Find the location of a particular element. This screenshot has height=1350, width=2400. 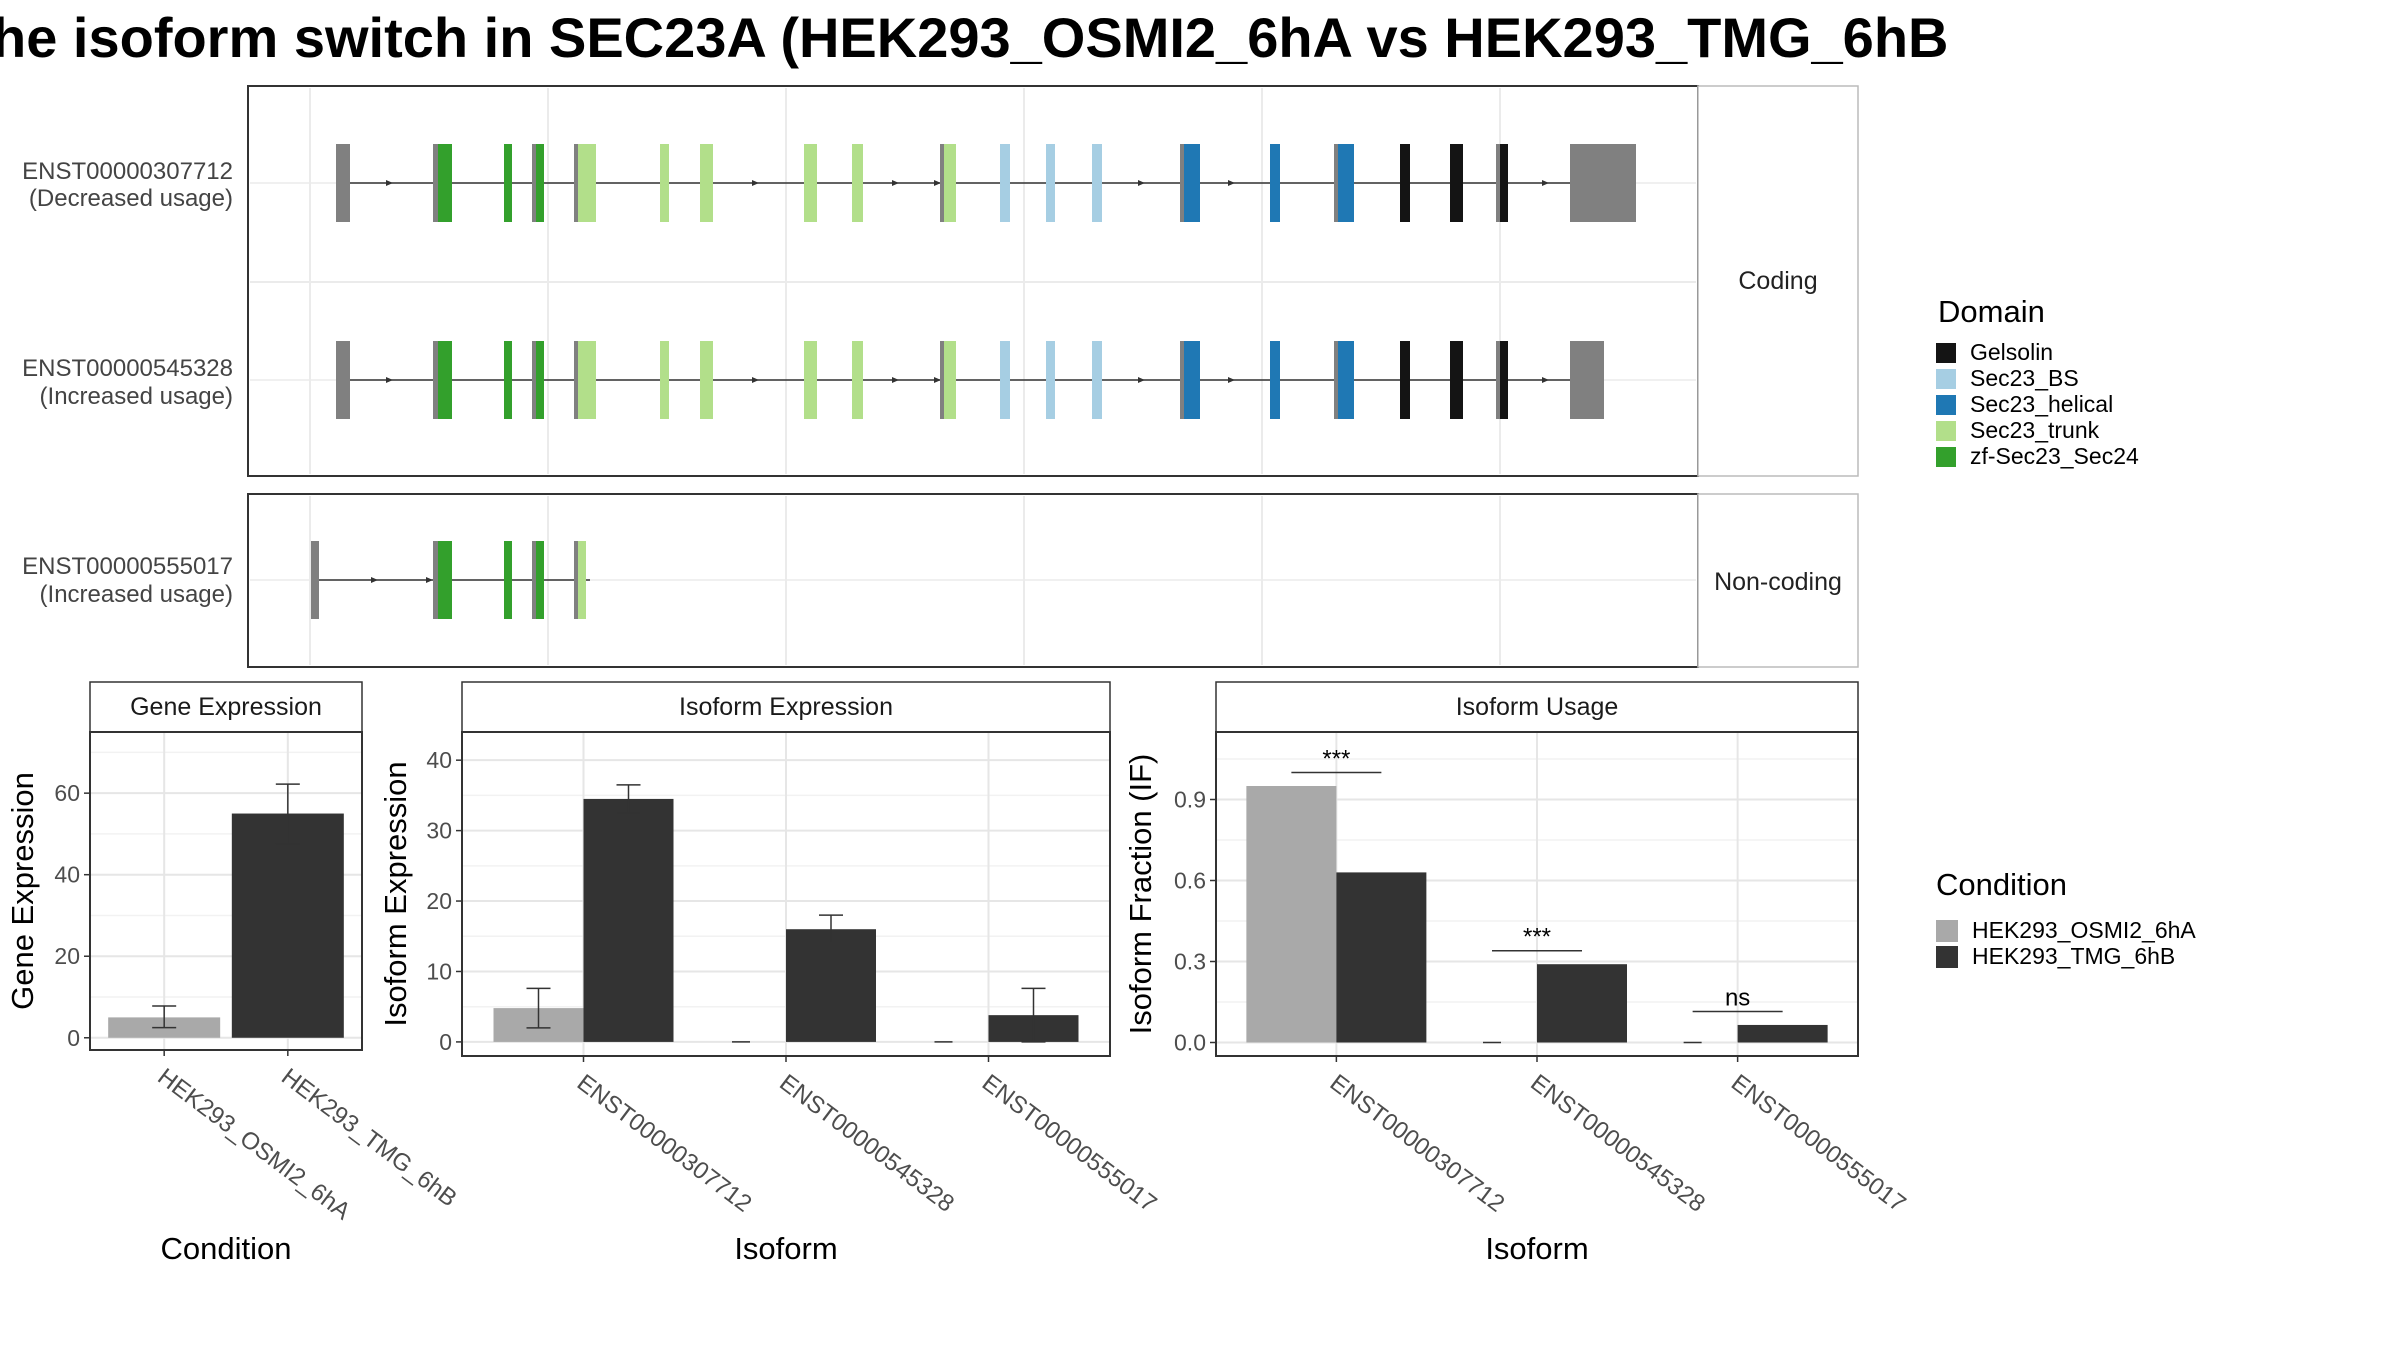

plot-frame is located at coordinates (226, 891).